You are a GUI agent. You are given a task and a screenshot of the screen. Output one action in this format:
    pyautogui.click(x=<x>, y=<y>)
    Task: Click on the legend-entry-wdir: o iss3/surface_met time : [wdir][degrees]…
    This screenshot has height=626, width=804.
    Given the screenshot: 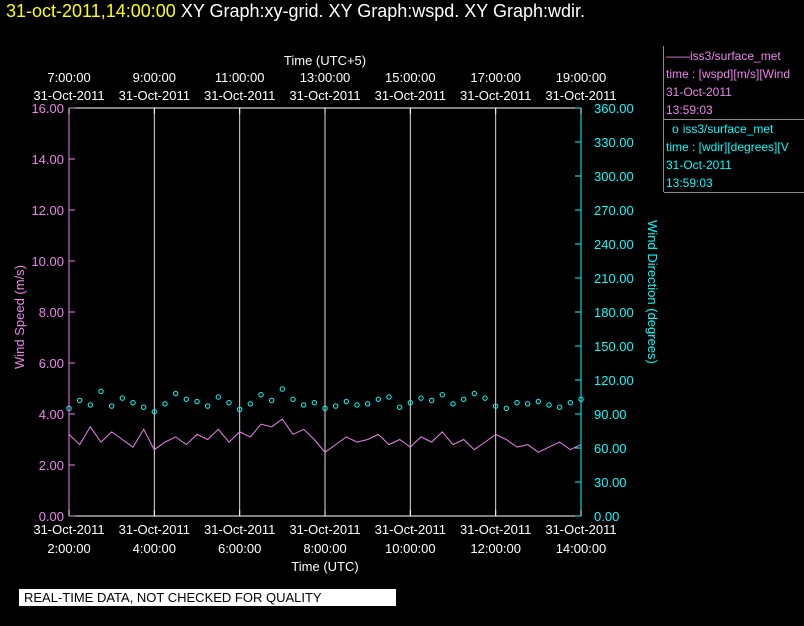 What is the action you would take?
    pyautogui.click(x=735, y=156)
    